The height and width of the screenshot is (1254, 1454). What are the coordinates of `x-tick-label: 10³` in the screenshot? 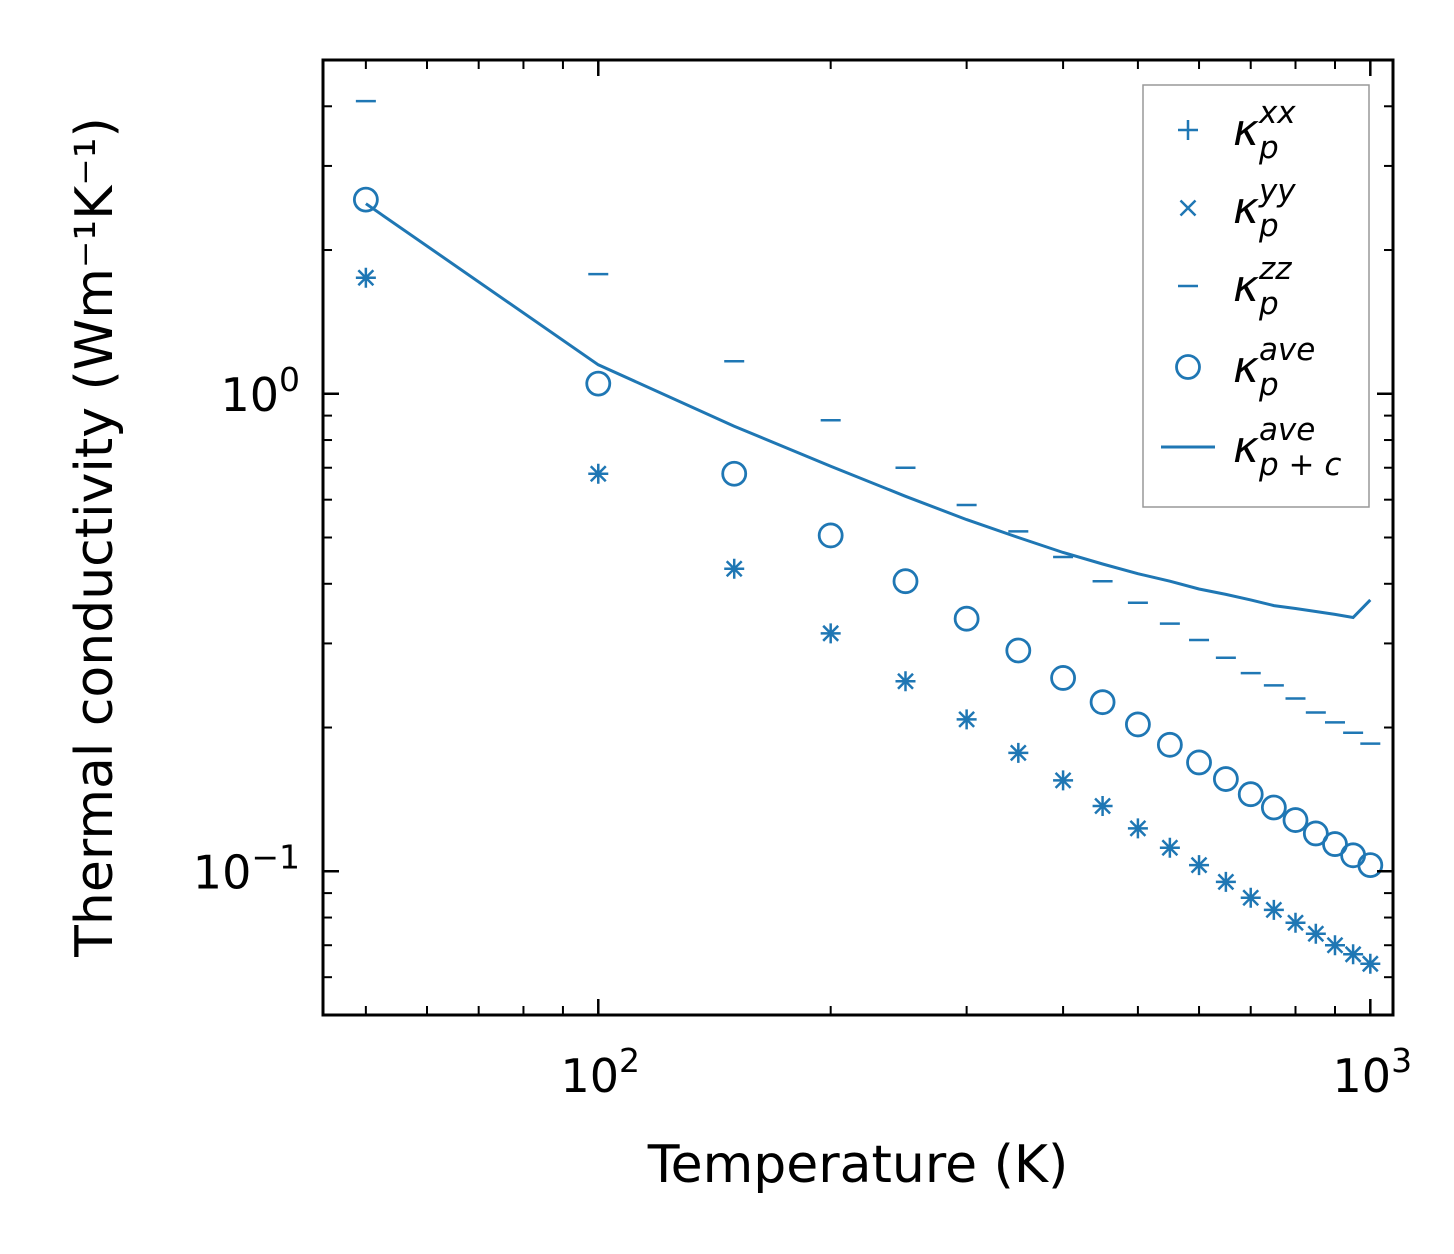 It's located at (1373, 1072).